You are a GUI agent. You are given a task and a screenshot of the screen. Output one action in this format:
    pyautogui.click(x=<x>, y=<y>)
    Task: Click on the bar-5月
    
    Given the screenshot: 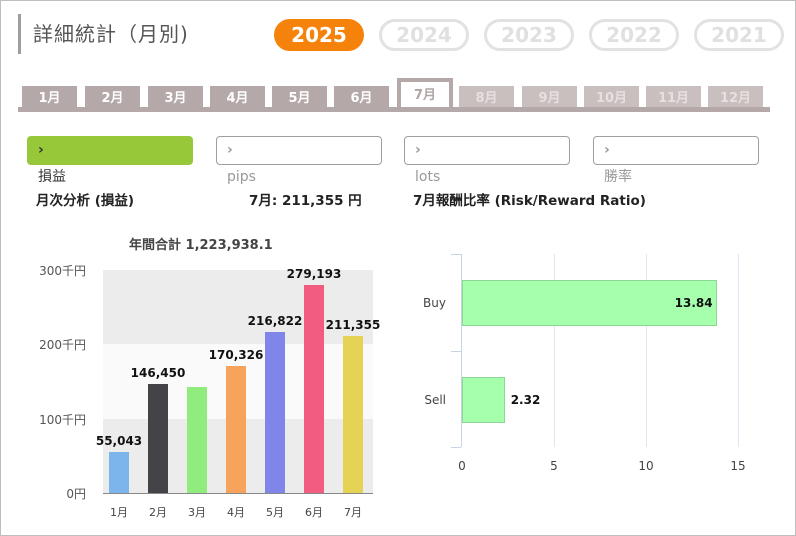 What is the action you would take?
    pyautogui.click(x=275, y=412)
    